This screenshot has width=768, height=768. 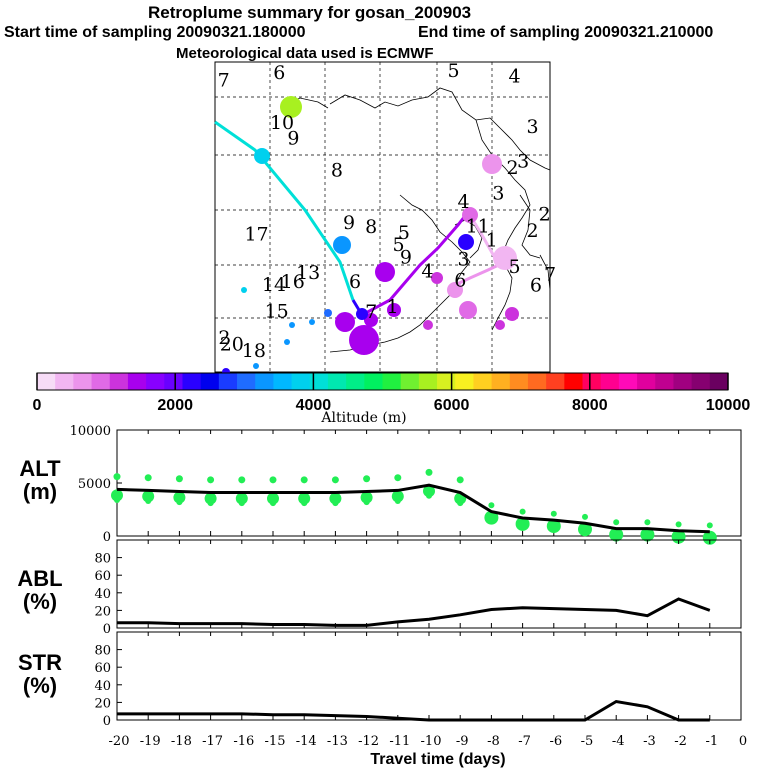 I want to click on met-data: Meteorological data used is ECMWF, so click(x=305, y=53).